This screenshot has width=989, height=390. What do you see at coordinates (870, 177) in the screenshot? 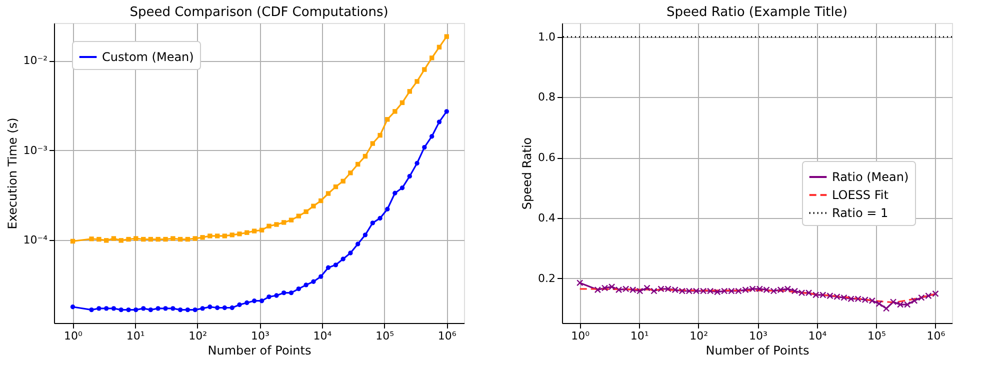
I see `legend-label: Ratio (Mean)` at bounding box center [870, 177].